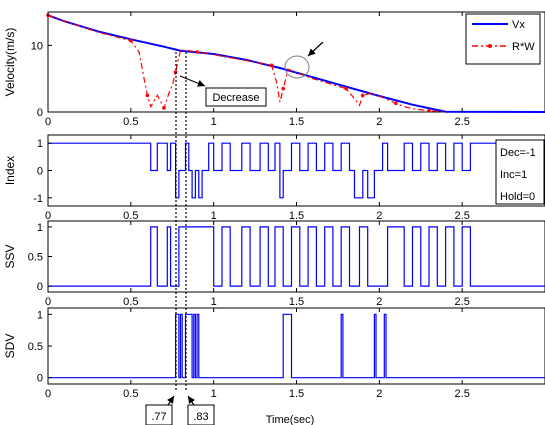 This screenshot has width=545, height=425. Describe the element at coordinates (160, 410) in the screenshot. I see `time-marker-77: .77` at that location.